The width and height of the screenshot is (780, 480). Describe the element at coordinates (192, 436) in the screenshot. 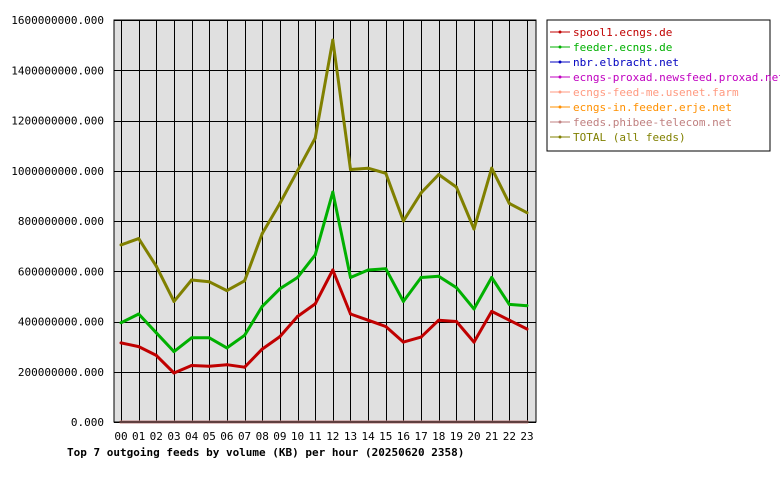

I see `x-tick-label: 04` at that location.